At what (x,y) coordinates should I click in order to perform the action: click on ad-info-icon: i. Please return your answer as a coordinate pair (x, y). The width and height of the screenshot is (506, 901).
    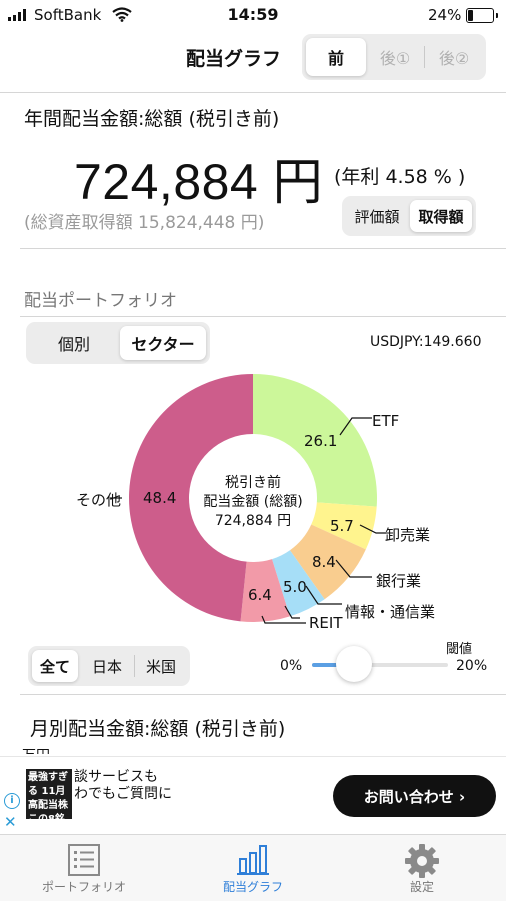
    Looking at the image, I should click on (12, 801).